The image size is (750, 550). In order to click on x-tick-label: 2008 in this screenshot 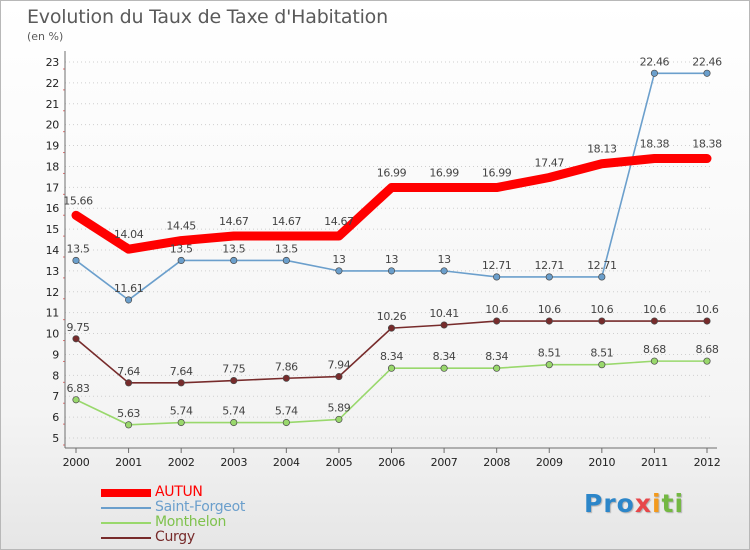, I will do `click(496, 462)`.